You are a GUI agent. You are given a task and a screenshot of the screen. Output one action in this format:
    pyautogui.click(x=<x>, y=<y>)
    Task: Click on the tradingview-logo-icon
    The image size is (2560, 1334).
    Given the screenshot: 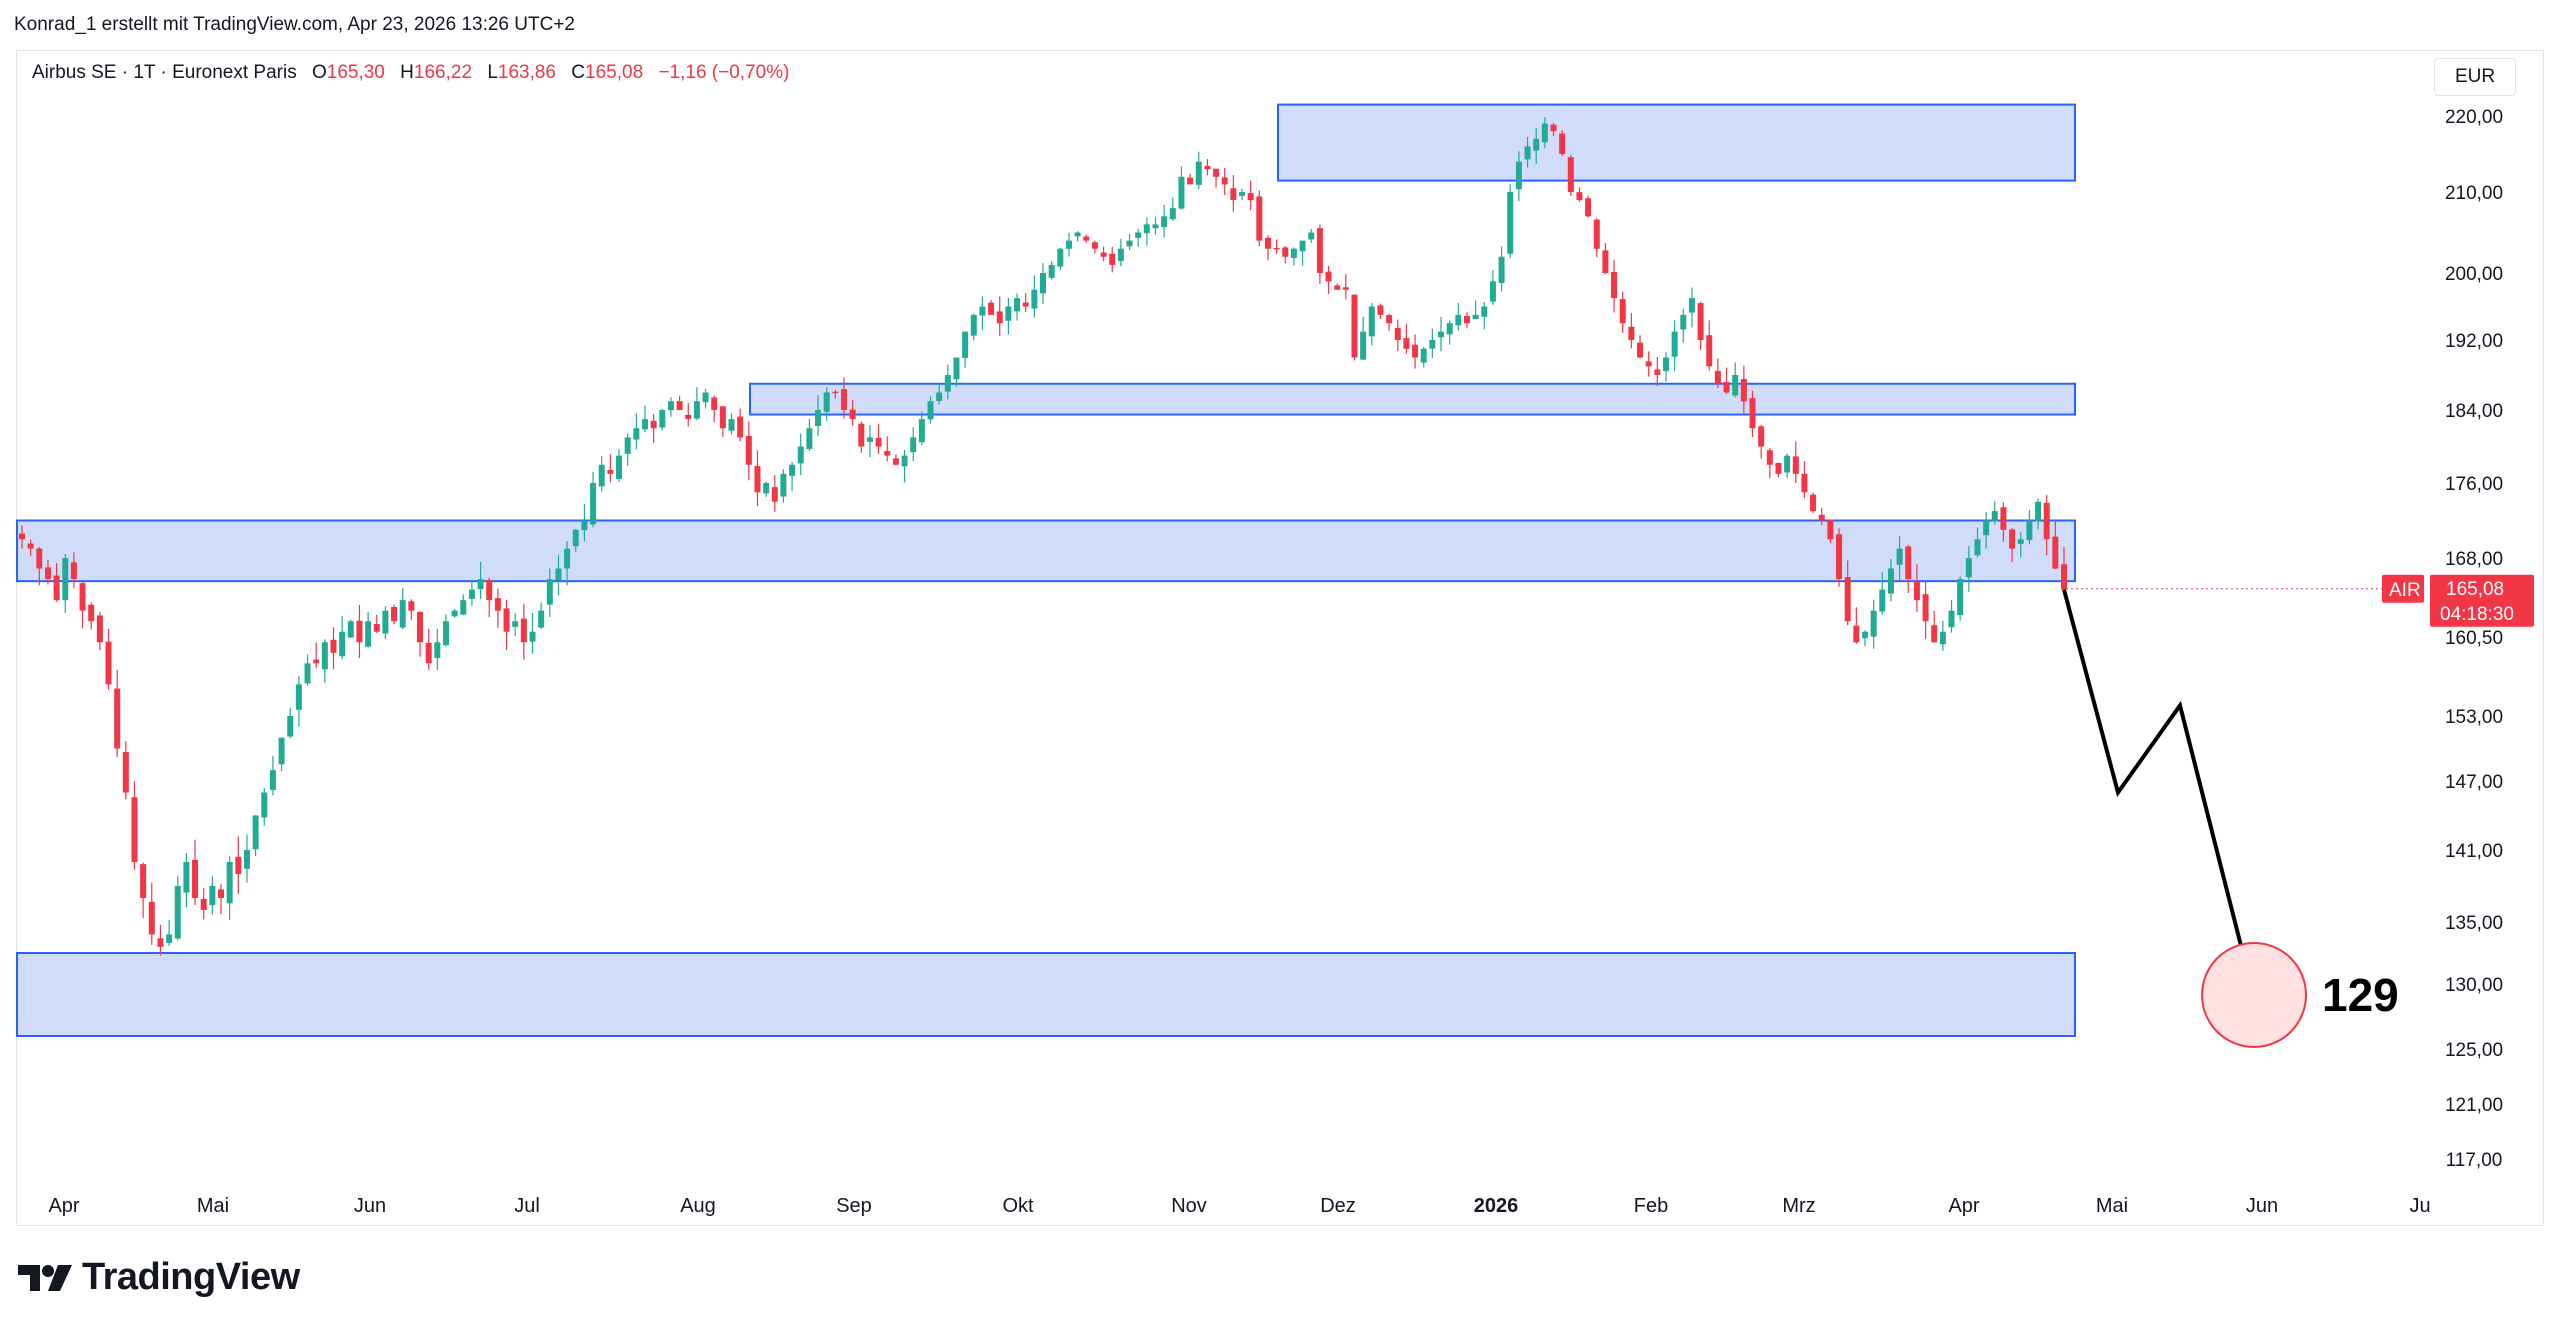 What is the action you would take?
    pyautogui.click(x=45, y=1277)
    